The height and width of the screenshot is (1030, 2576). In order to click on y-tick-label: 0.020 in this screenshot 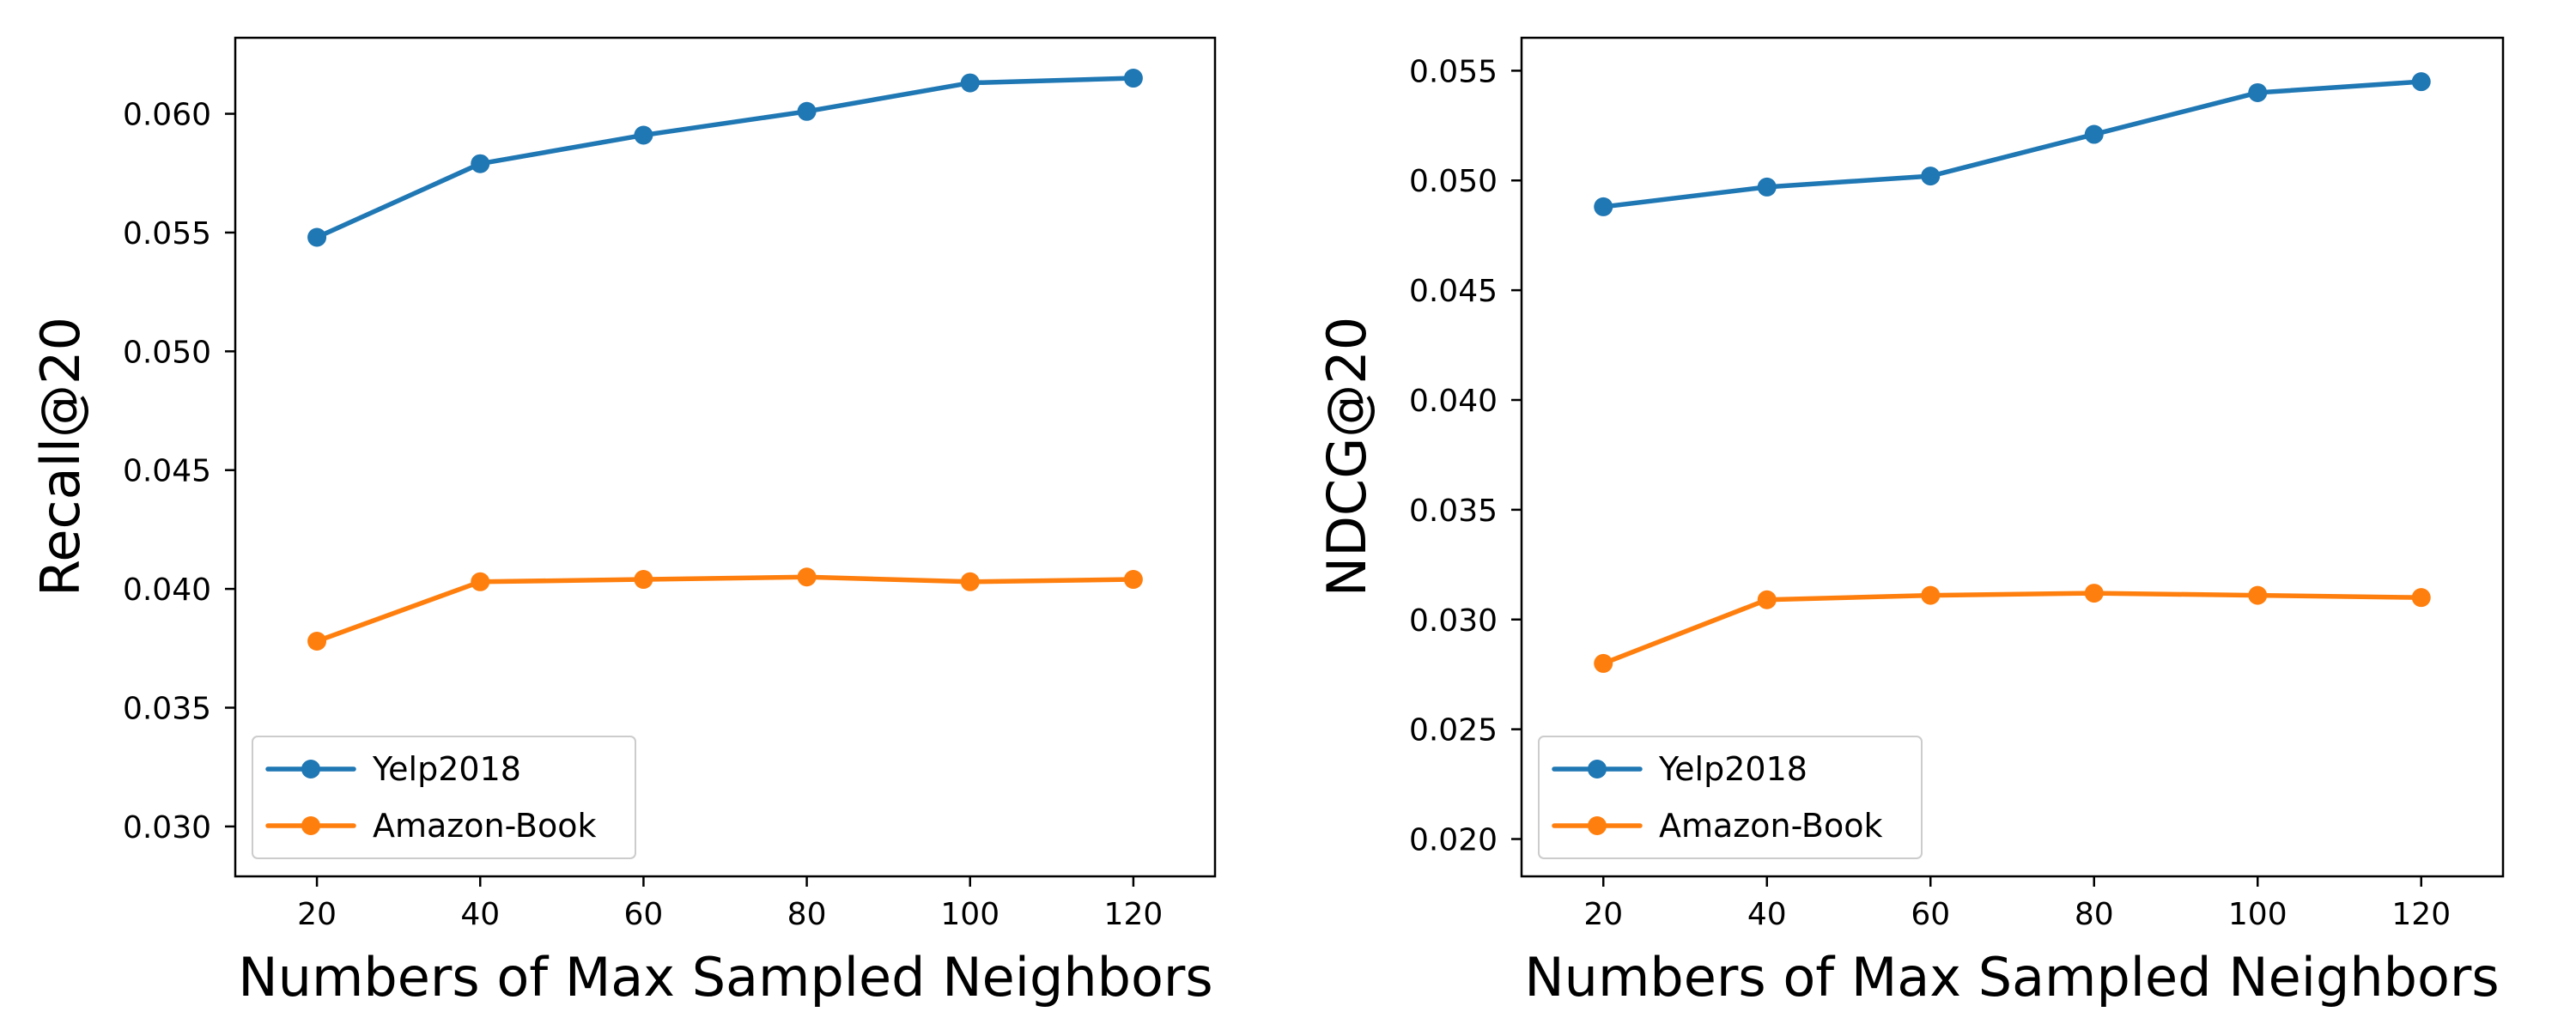, I will do `click(1453, 840)`.